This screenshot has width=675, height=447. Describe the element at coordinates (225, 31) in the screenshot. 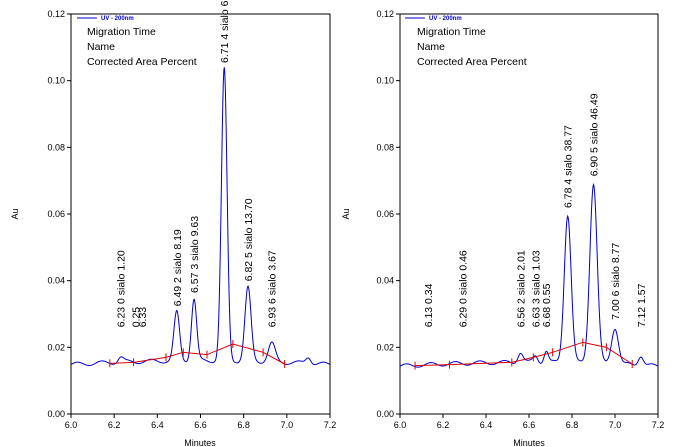

I see `peak-label: 6.71 4 sialo 63.35` at that location.